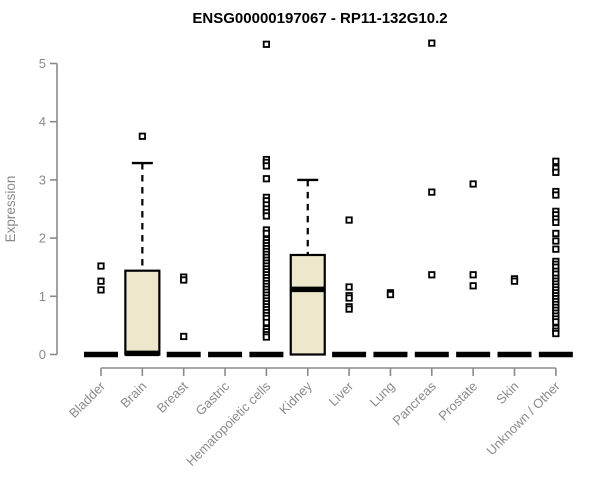 This screenshot has height=500, width=600. What do you see at coordinates (42, 121) in the screenshot?
I see `y-tick-label: 4` at bounding box center [42, 121].